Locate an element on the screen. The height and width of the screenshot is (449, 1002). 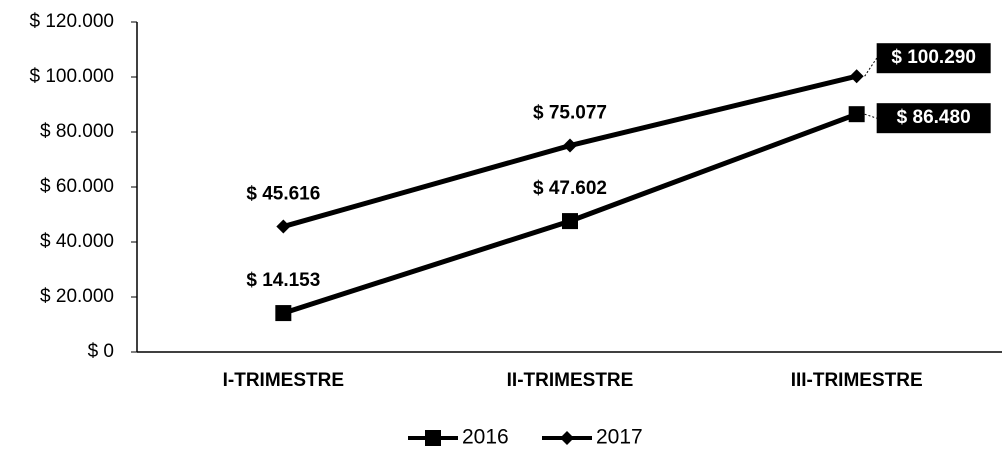
data-label: $ 45.616 is located at coordinates (283, 194).